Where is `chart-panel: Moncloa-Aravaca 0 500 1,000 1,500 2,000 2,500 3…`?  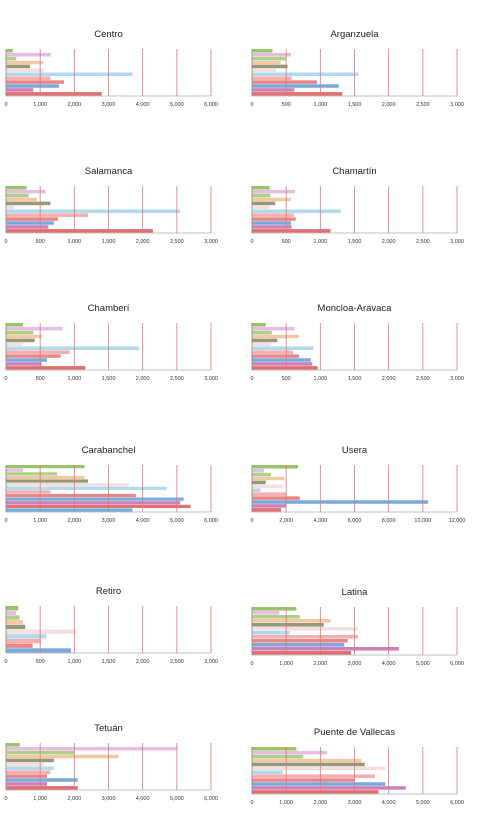 chart-panel: Moncloa-Aravaca 0 500 1,000 1,500 2,000 2,500 3… is located at coordinates (356, 342).